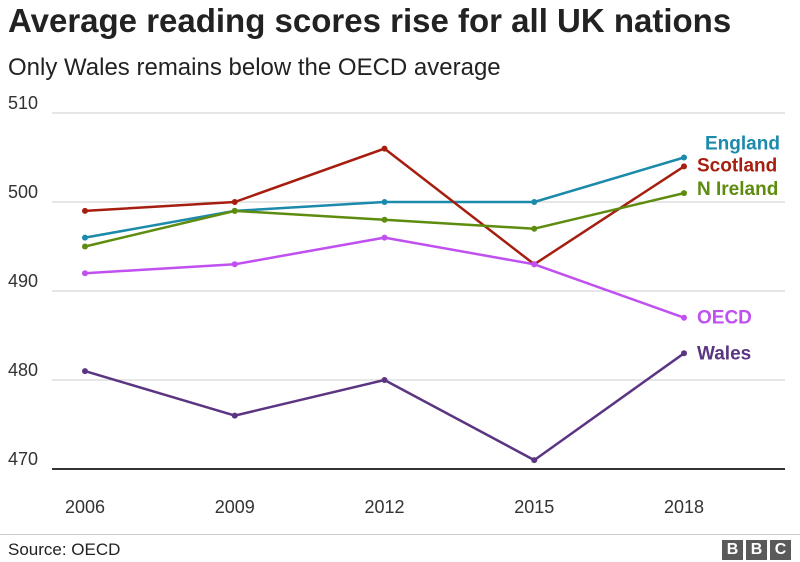 The width and height of the screenshot is (800, 562). Describe the element at coordinates (384, 507) in the screenshot. I see `x-tick-label: 2012` at that location.